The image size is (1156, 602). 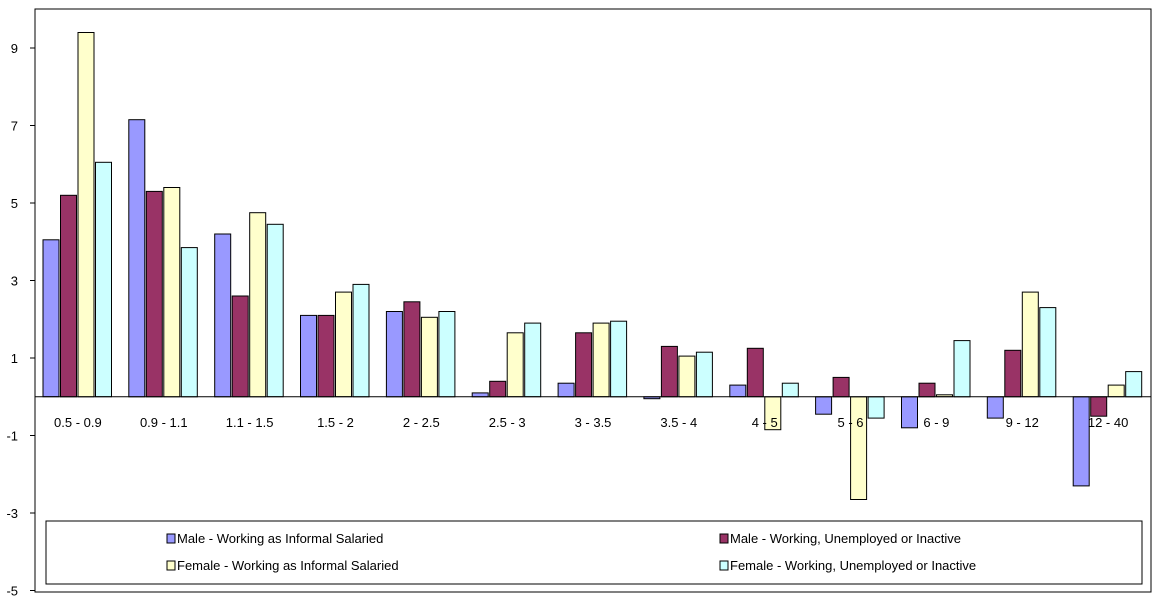 I want to click on x-tick-label: 12 - 40, so click(x=1108, y=422).